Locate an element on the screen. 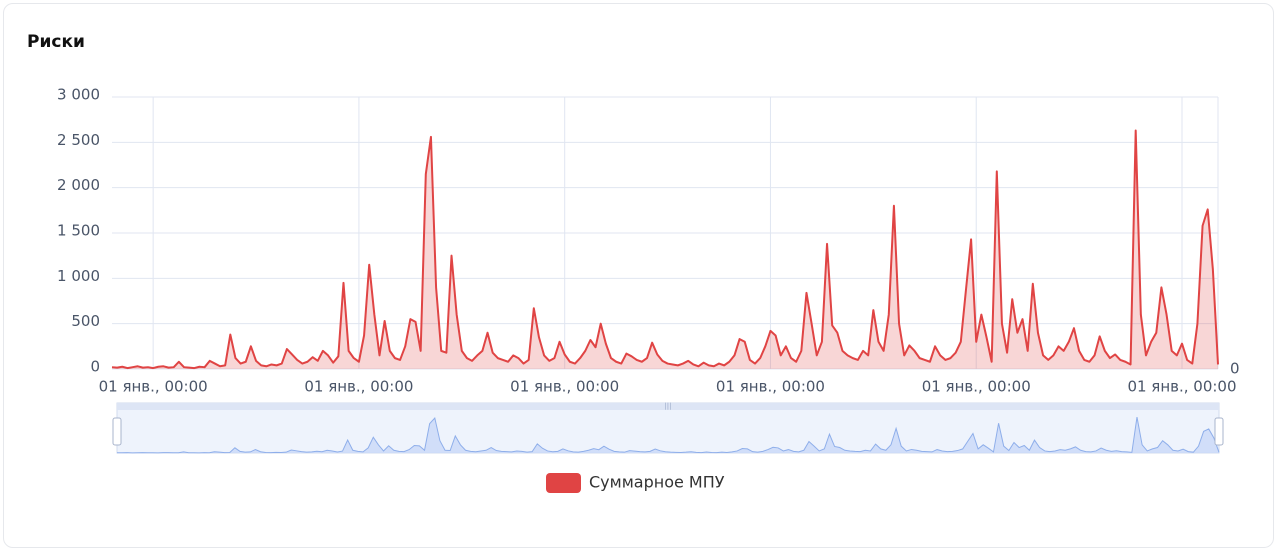 This screenshot has width=1279, height=555. y-tick-label: 0 is located at coordinates (95, 367).